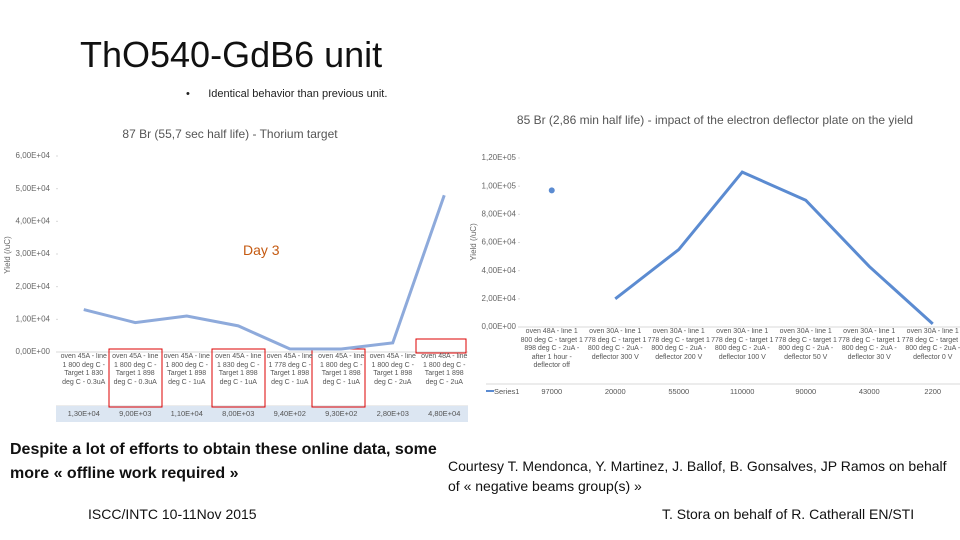 Image resolution: width=960 pixels, height=540 pixels. What do you see at coordinates (392, 413) in the screenshot?
I see `value-label: 2,80E+03` at bounding box center [392, 413].